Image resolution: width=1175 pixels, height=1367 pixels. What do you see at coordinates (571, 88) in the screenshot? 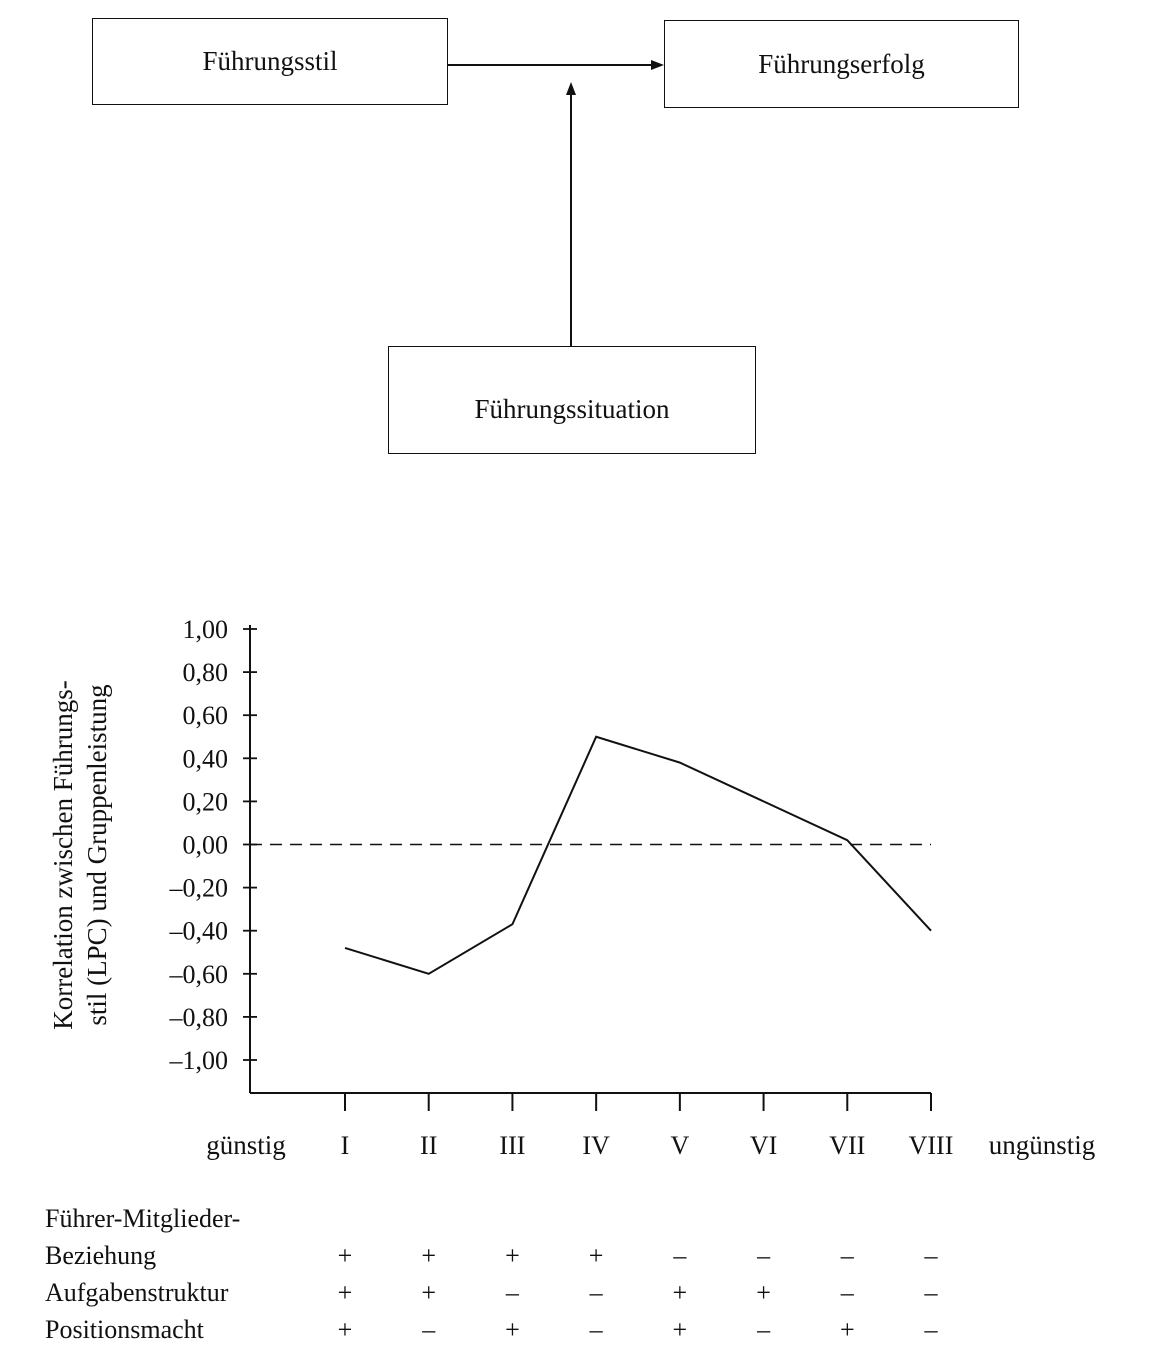
I see `arrowhead-up` at bounding box center [571, 88].